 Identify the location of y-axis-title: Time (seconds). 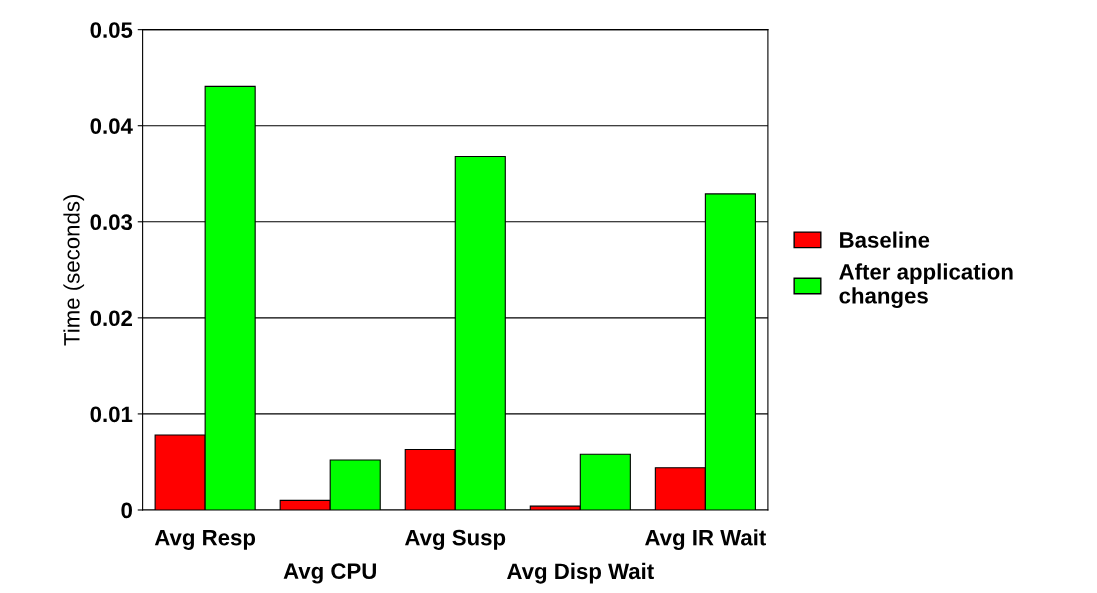
(74, 270).